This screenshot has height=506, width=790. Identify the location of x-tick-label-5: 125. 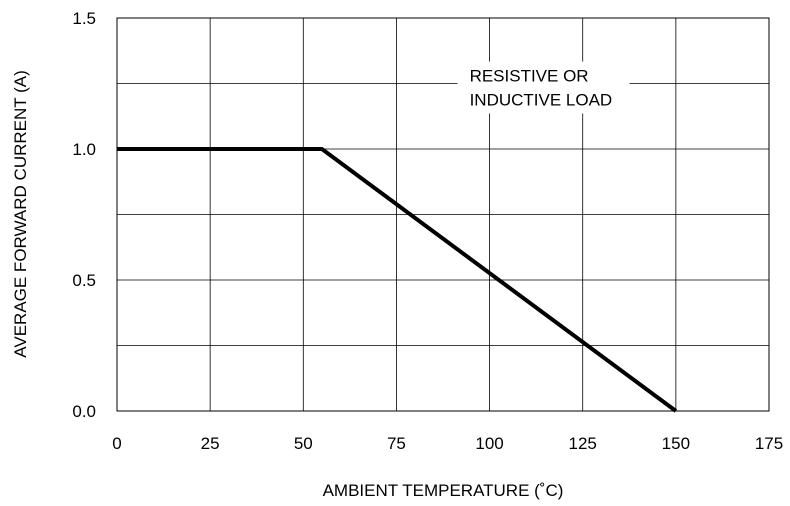
(583, 443).